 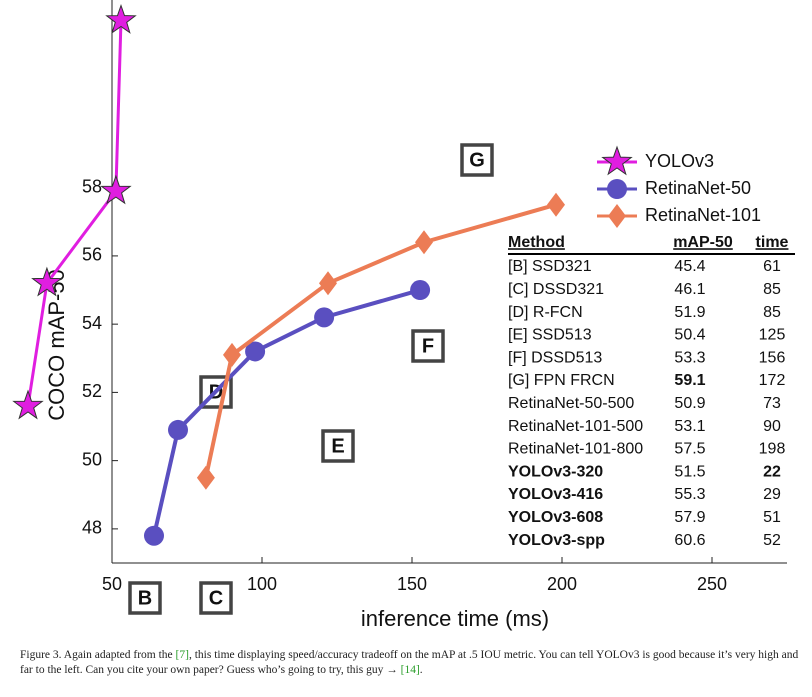 What do you see at coordinates (98, 655) in the screenshot?
I see `caption-text: Figure 3. Again adapted from the` at bounding box center [98, 655].